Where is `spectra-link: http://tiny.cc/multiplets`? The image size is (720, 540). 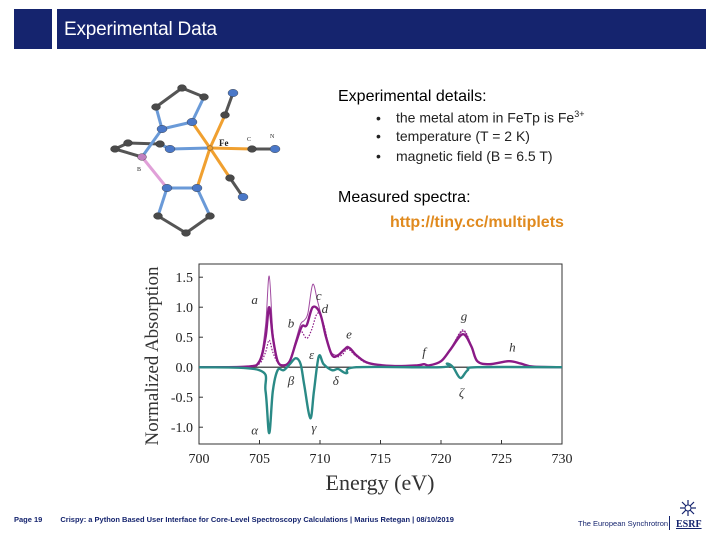 spectra-link: http://tiny.cc/multiplets is located at coordinates (477, 222).